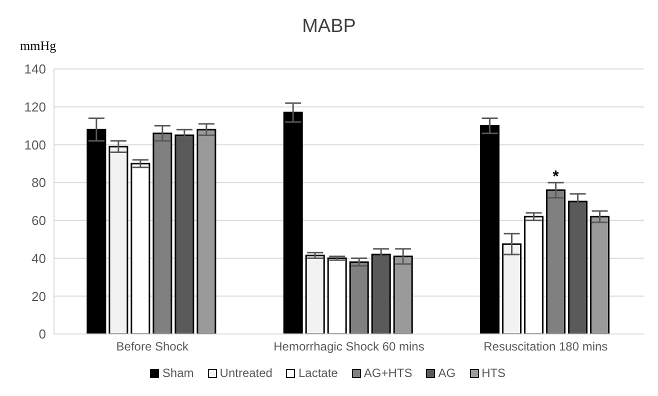 The image size is (658, 396). What do you see at coordinates (35, 106) in the screenshot?
I see `y-tick-label: 120` at bounding box center [35, 106].